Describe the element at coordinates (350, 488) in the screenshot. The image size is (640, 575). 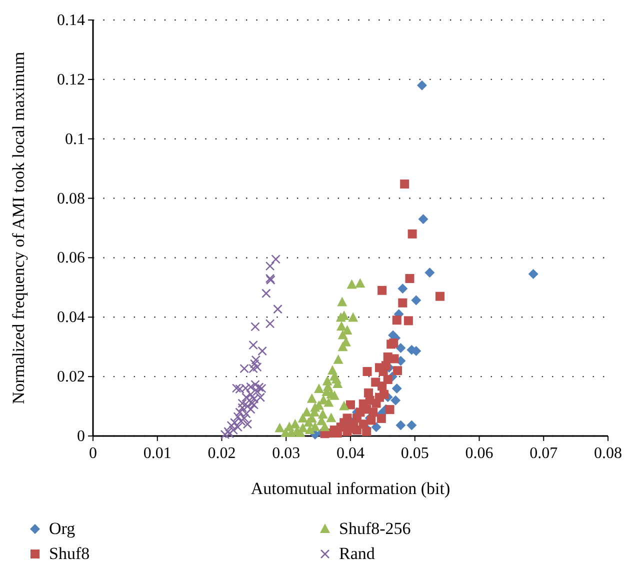
I see `x-axis-title: Automutual information (bit)` at that location.